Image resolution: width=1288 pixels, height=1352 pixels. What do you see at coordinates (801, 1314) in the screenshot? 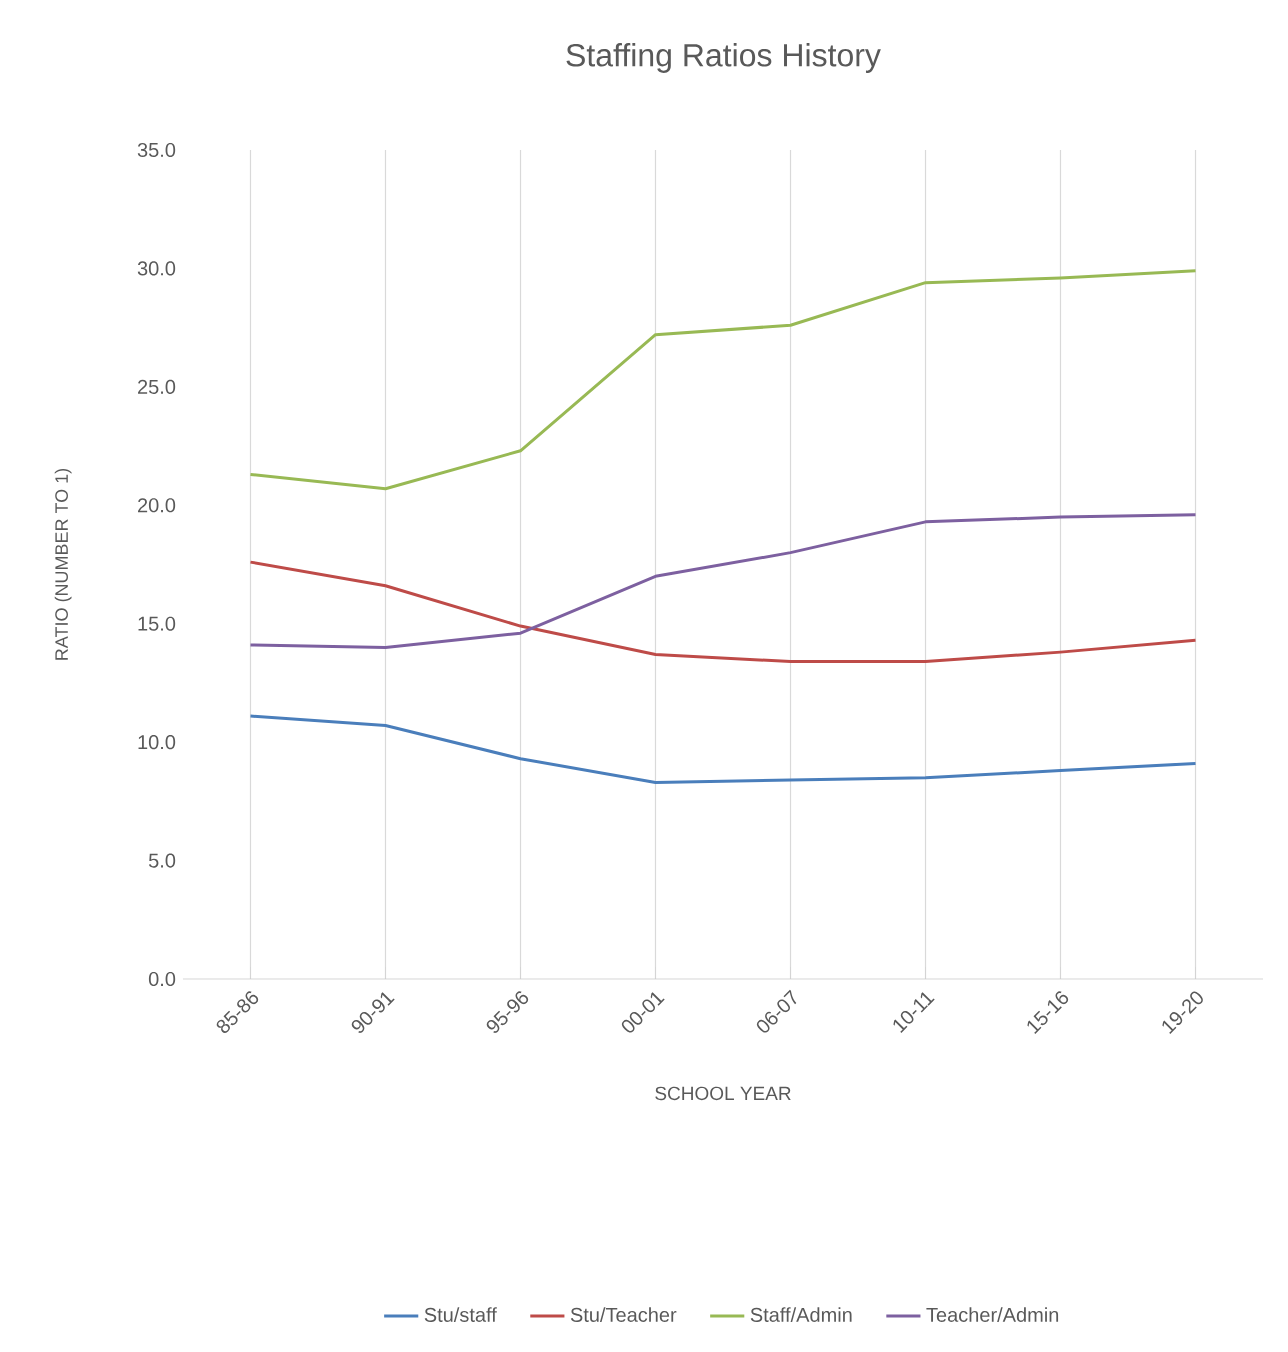
I see `legend-label: Staff/Admin` at bounding box center [801, 1314].